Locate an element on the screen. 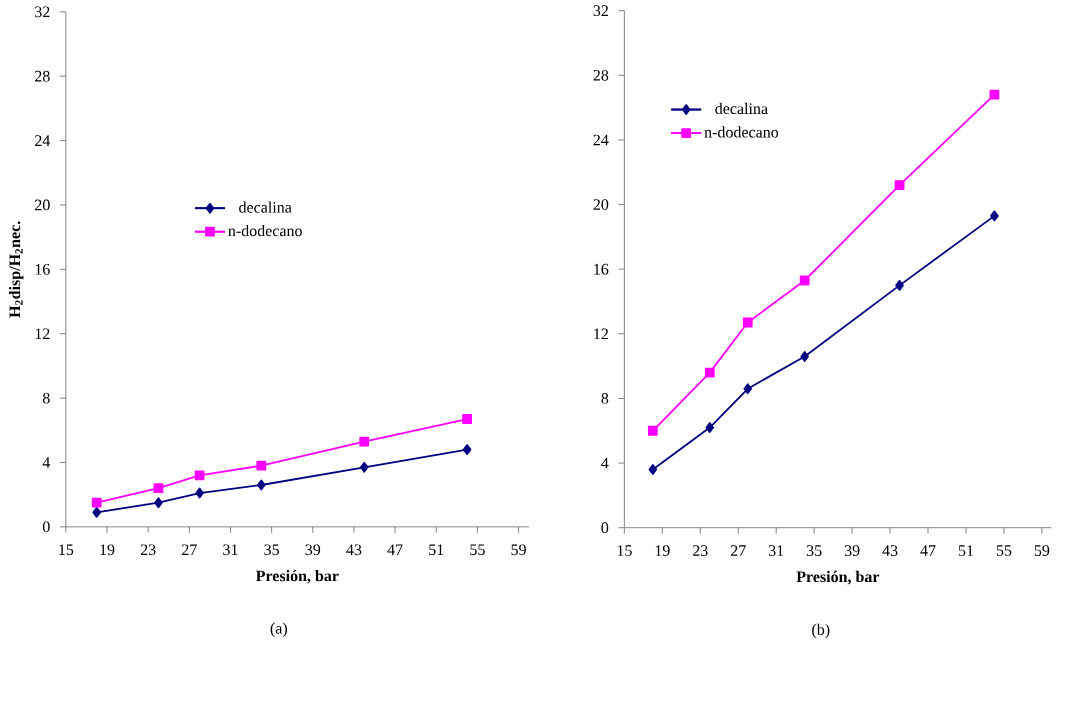  text: (a) is located at coordinates (279, 629).